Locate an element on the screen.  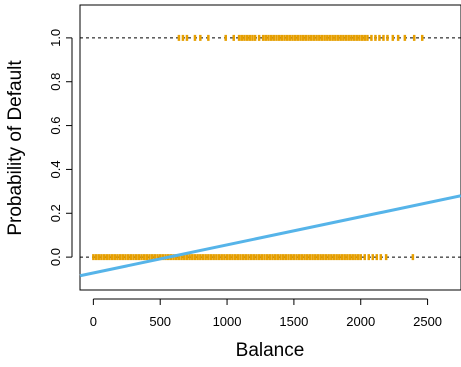
y-tick-label: 0.0 is located at coordinates (55, 257).